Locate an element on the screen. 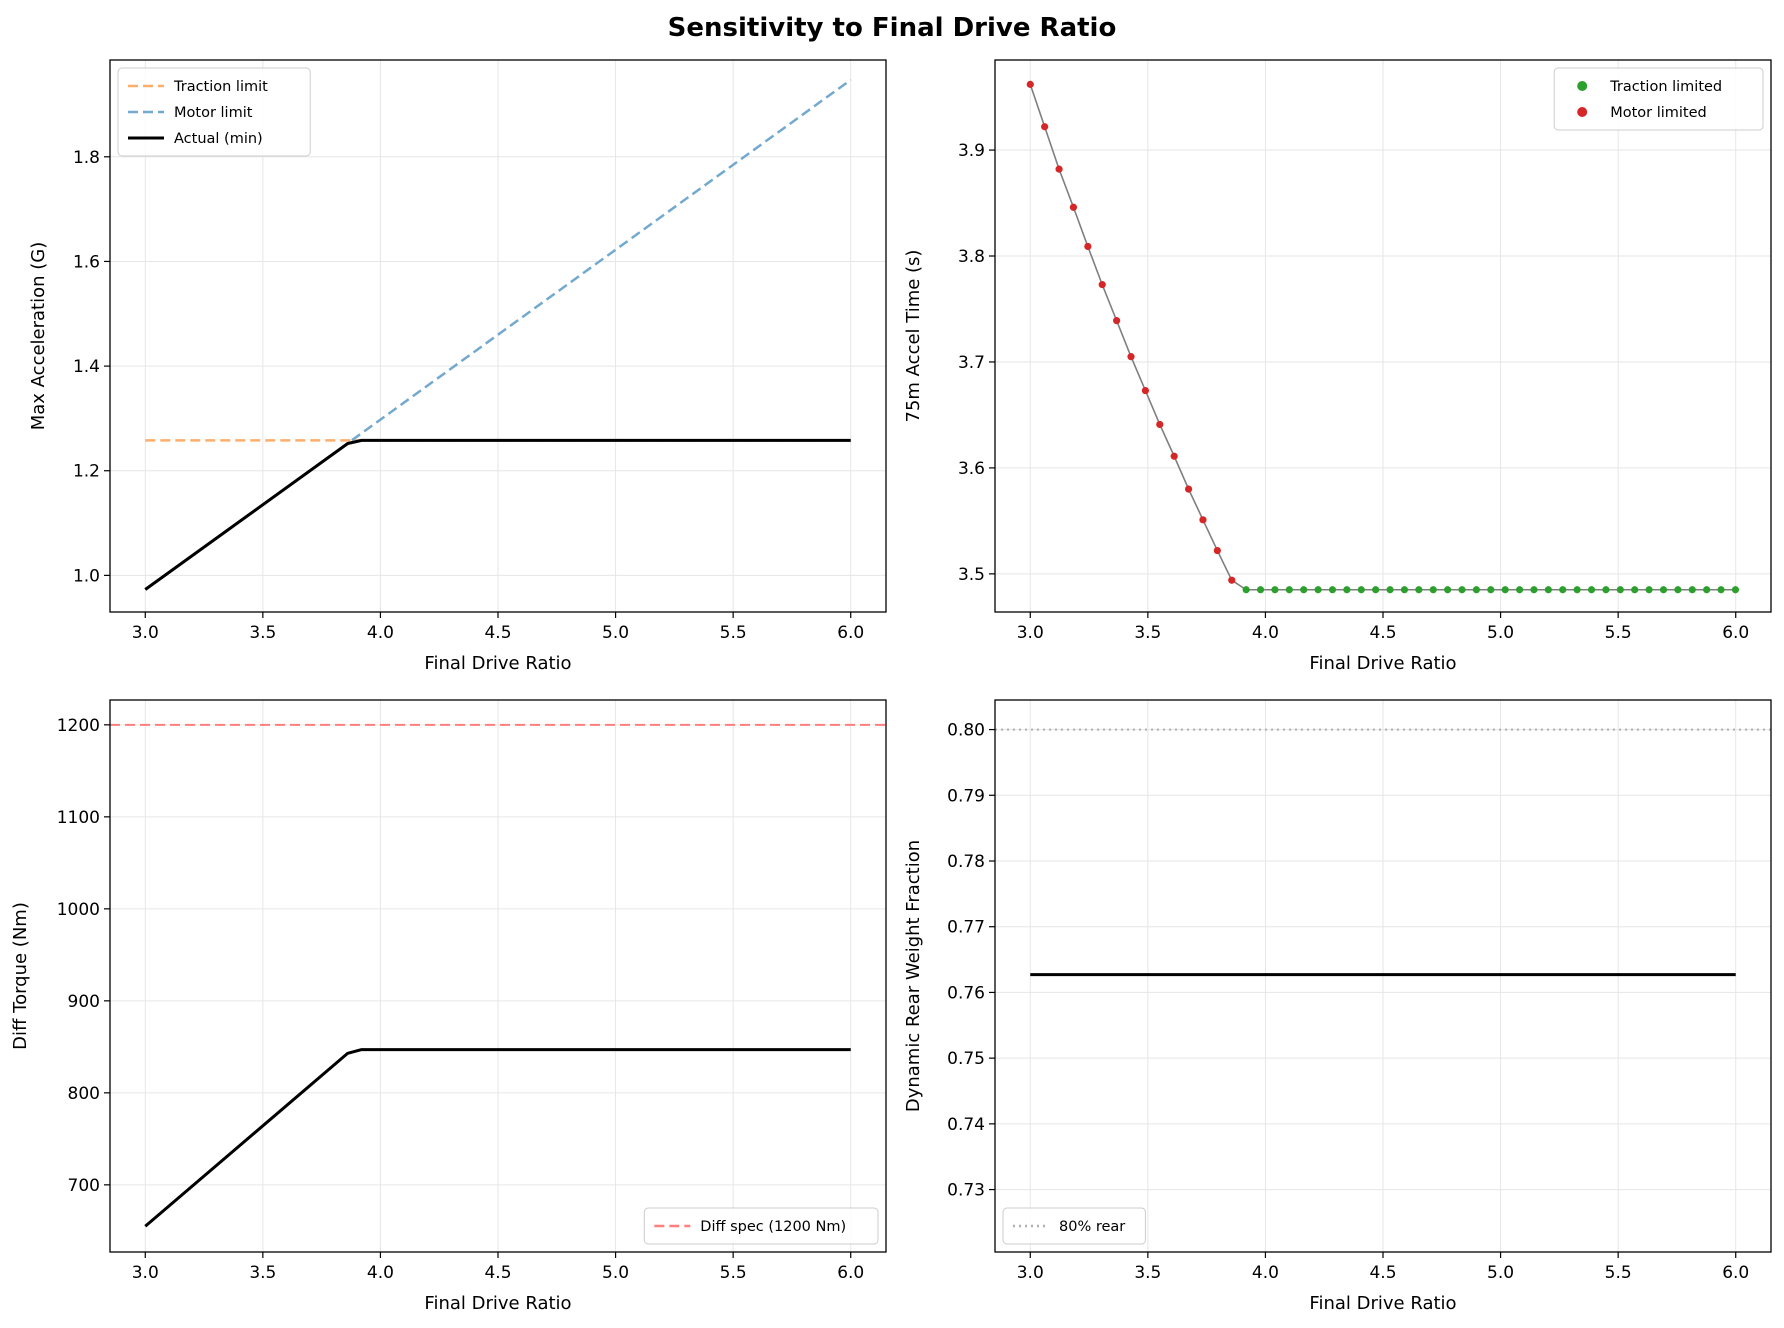 The height and width of the screenshot is (1328, 1784). y-tick-label: 1000 is located at coordinates (78, 910).